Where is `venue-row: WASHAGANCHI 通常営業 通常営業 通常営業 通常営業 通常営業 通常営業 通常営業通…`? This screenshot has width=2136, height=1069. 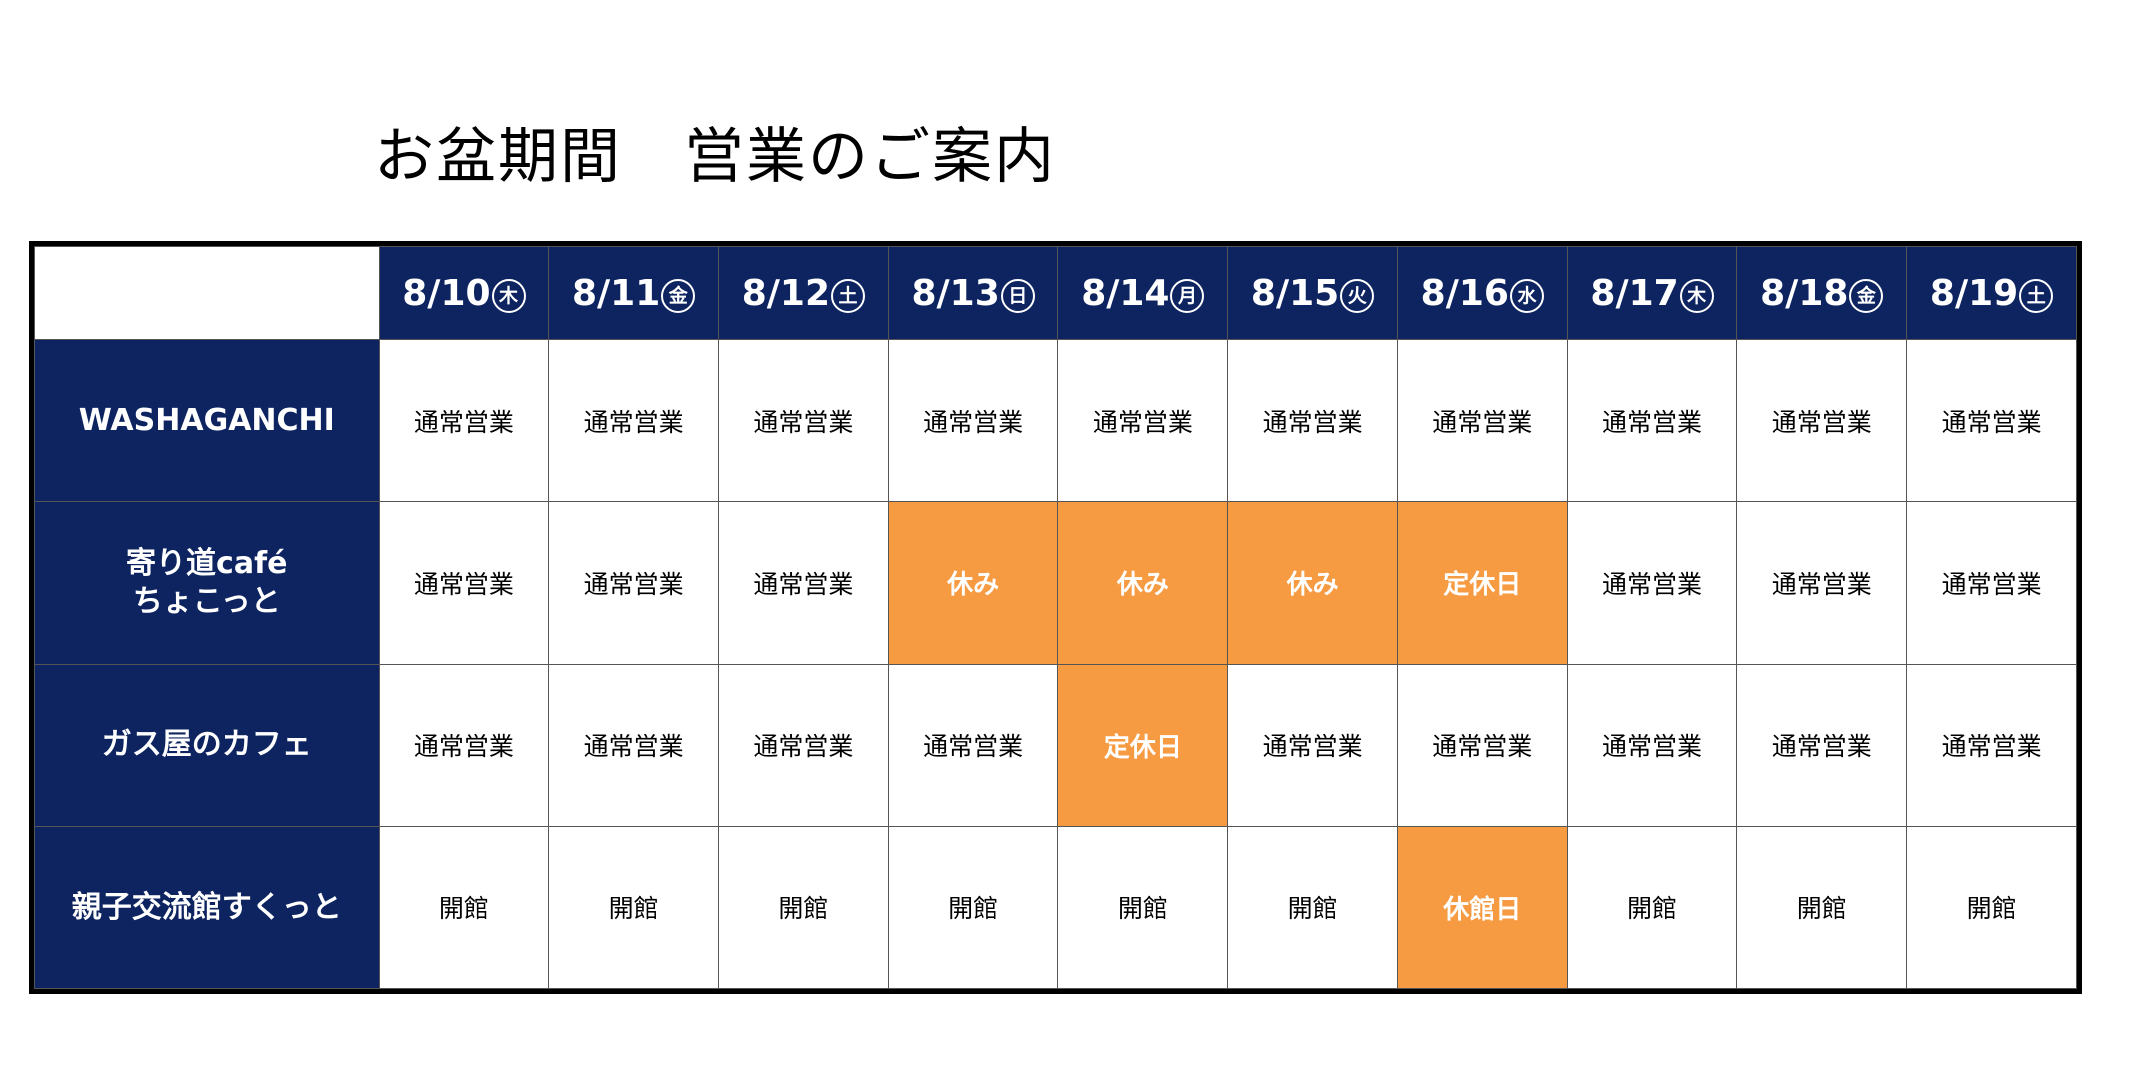
venue-row: WASHAGANCHI 通常営業 通常営業 通常営業 通常営業 通常営業 通常営業 通常営業通… is located at coordinates (1055, 420).